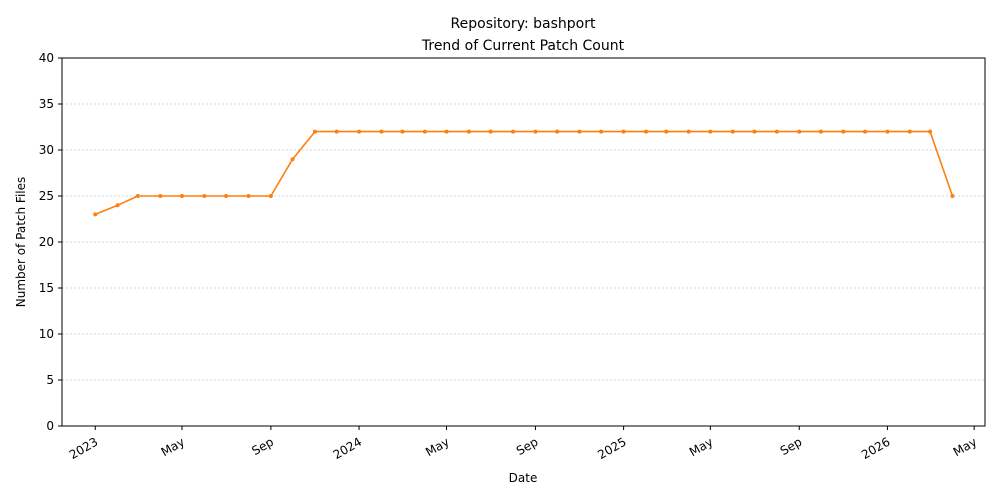  I want to click on y-tick-label: 10, so click(46, 334).